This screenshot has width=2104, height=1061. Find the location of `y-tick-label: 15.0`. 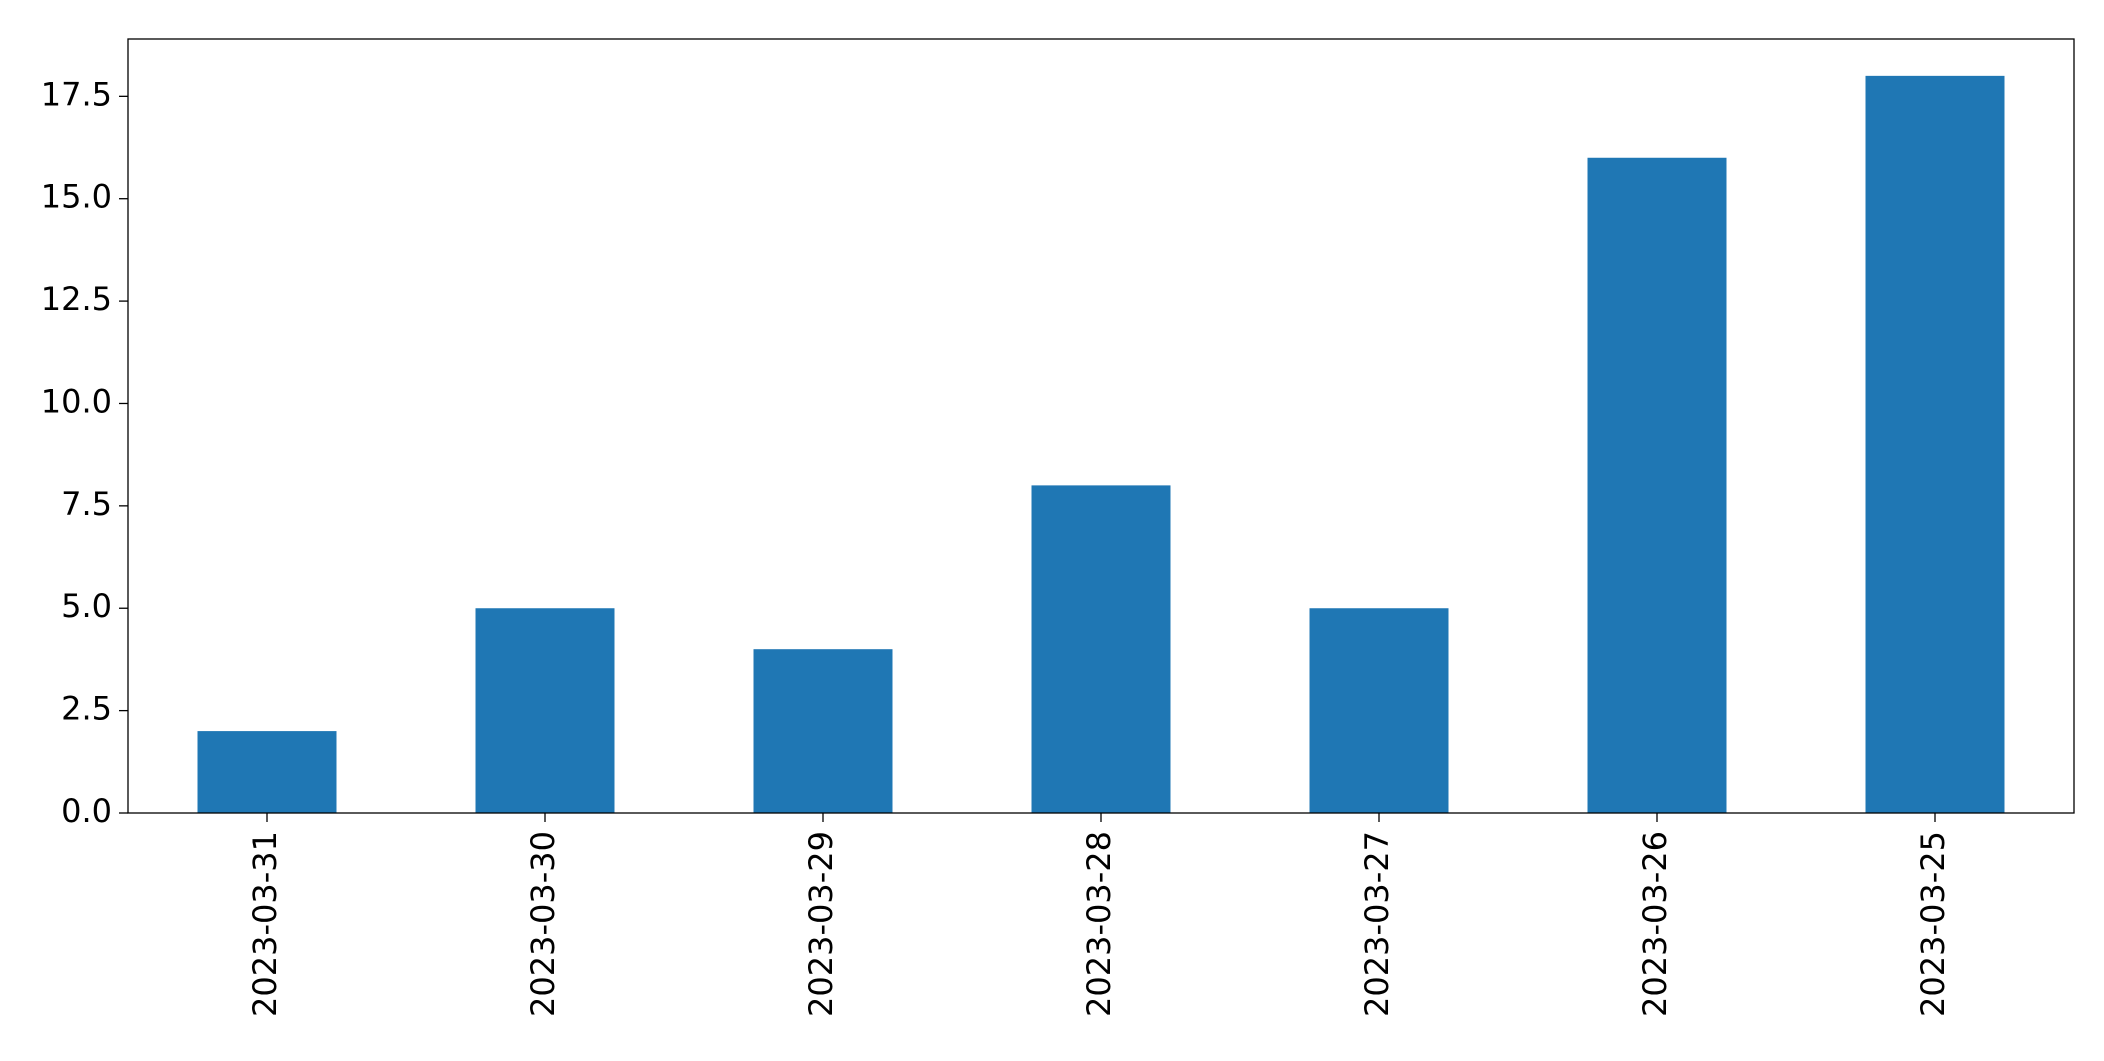

y-tick-label: 15.0 is located at coordinates (76, 197).